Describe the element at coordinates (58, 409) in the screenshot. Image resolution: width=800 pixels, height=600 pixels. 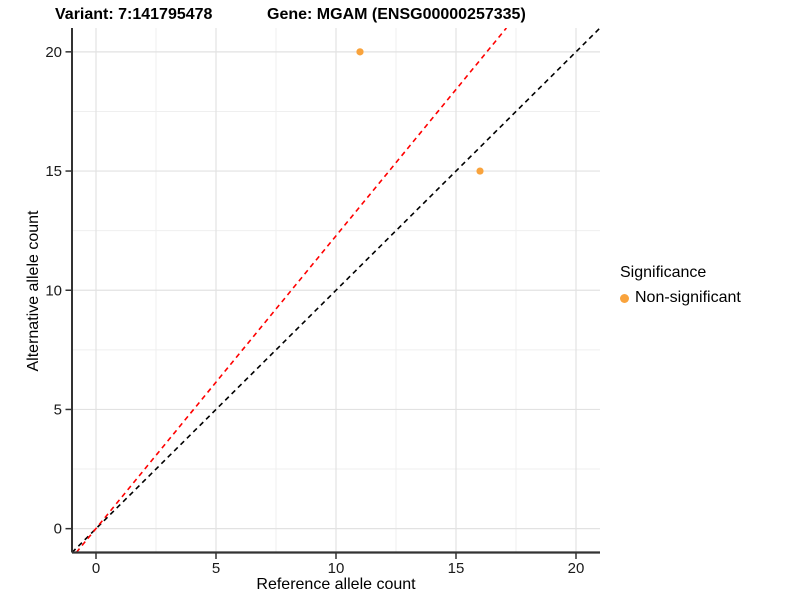
I see `y-tick-label: 5` at that location.